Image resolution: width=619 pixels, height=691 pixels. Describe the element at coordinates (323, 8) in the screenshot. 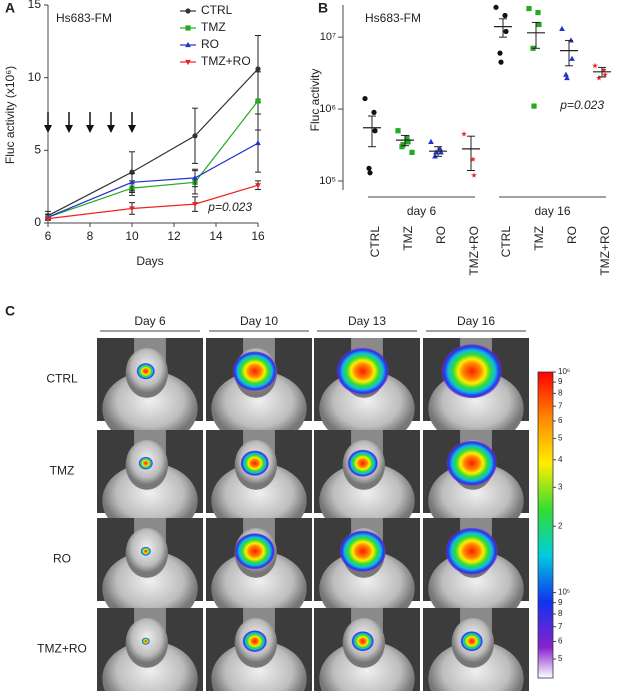

I see `panel-label: B` at that location.